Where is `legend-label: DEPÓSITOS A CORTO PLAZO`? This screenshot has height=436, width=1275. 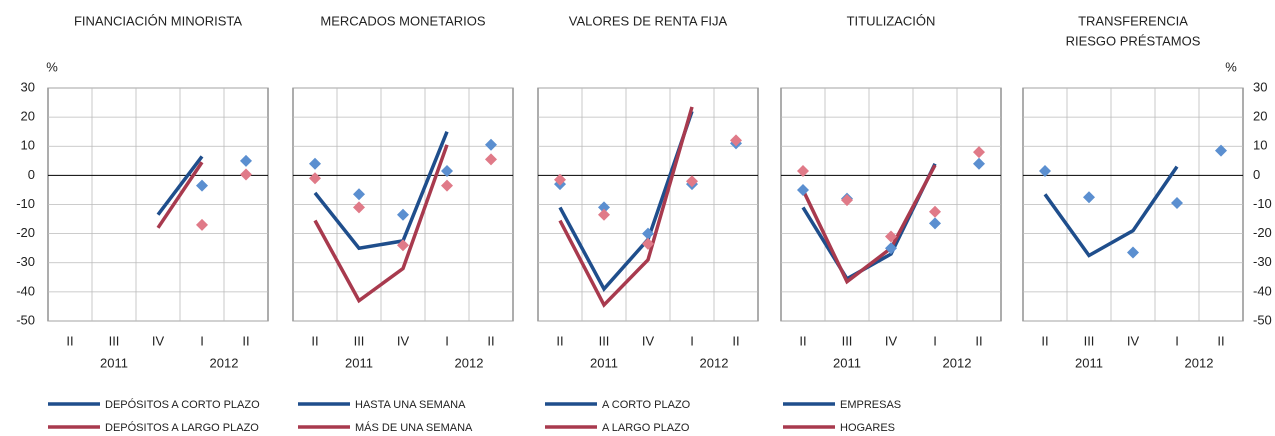 legend-label: DEPÓSITOS A CORTO PLAZO is located at coordinates (182, 404).